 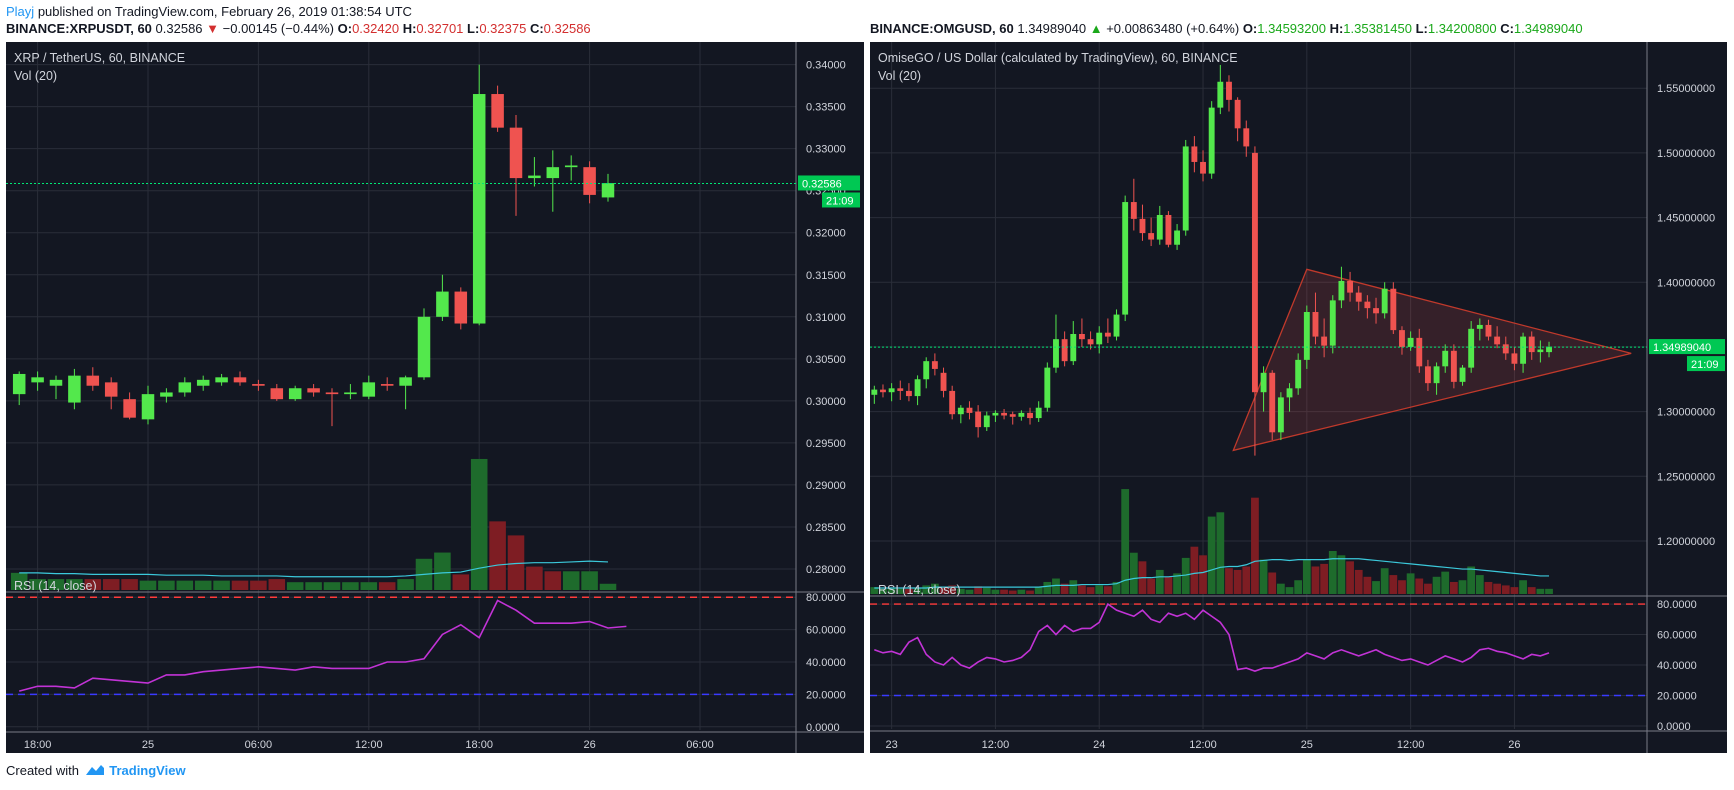 What do you see at coordinates (1211, 541) in the screenshot?
I see `volume-bars` at bounding box center [1211, 541].